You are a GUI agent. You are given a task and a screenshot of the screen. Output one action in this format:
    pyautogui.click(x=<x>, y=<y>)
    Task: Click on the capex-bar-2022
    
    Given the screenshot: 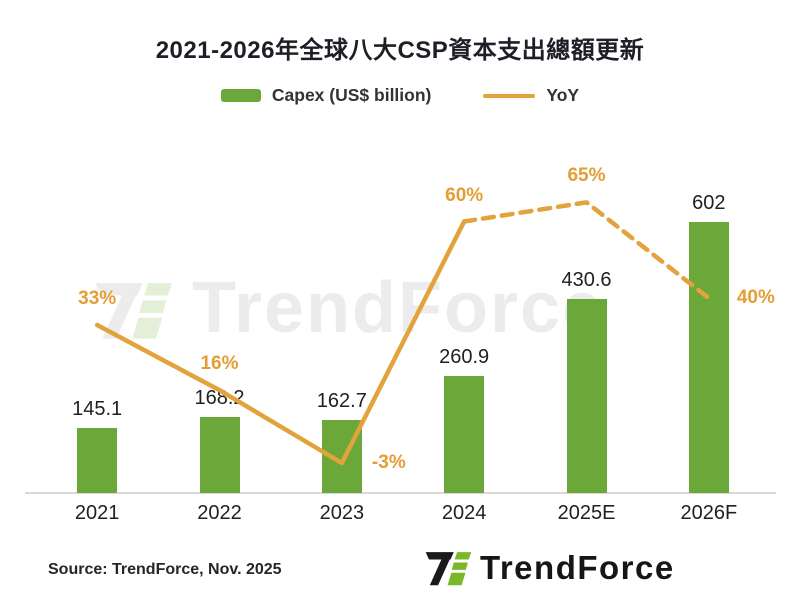 What is the action you would take?
    pyautogui.click(x=219, y=455)
    